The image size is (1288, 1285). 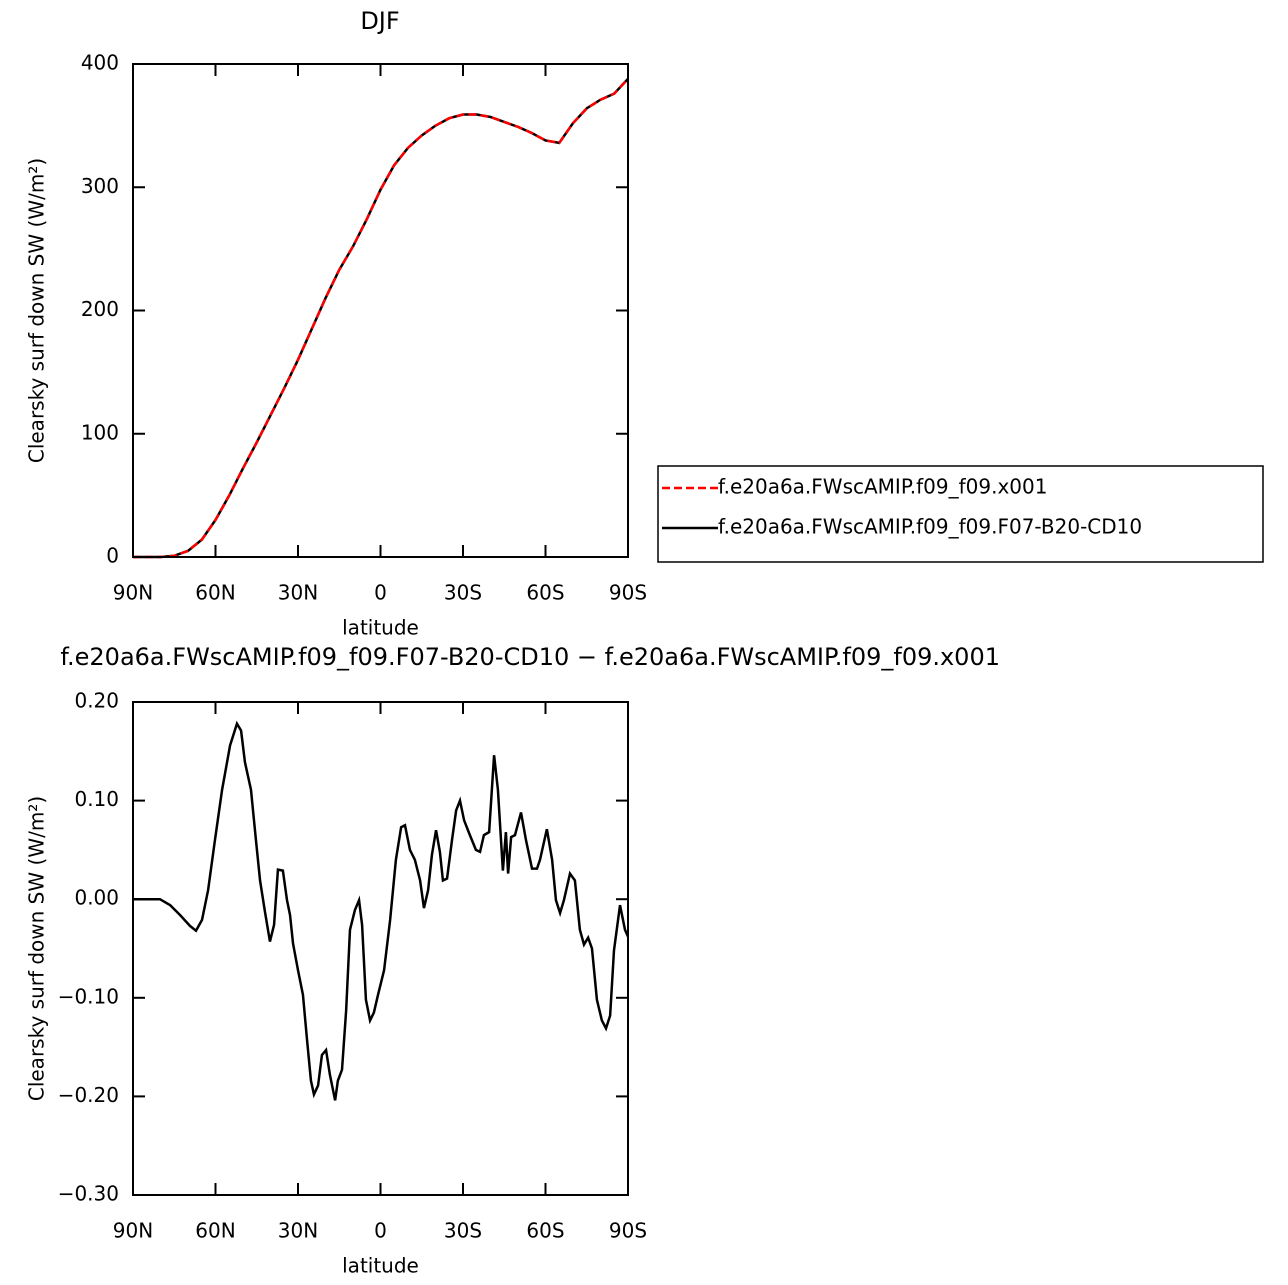 What do you see at coordinates (379, 21) in the screenshot?
I see `chart-title: DJF` at bounding box center [379, 21].